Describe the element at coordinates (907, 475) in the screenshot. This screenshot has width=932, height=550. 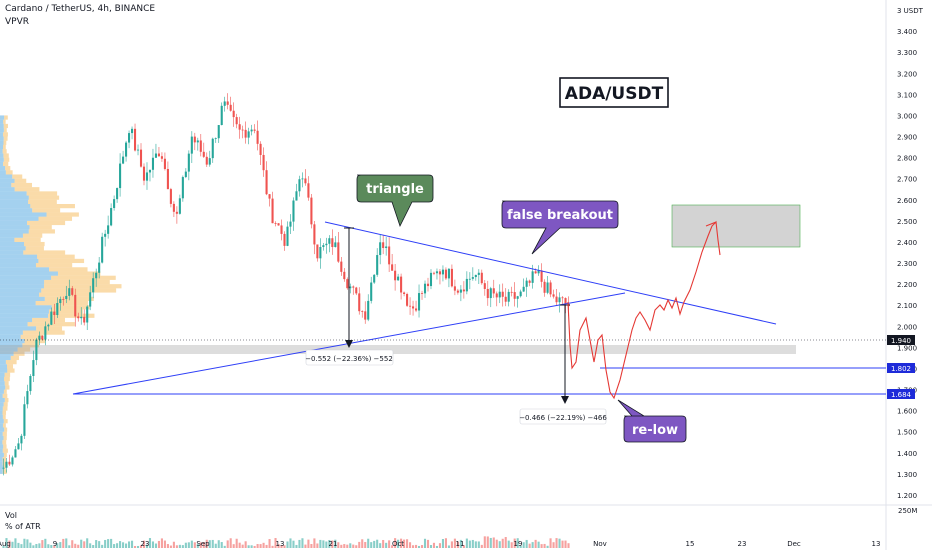
I see `price-axis-tick: 1.300` at that location.